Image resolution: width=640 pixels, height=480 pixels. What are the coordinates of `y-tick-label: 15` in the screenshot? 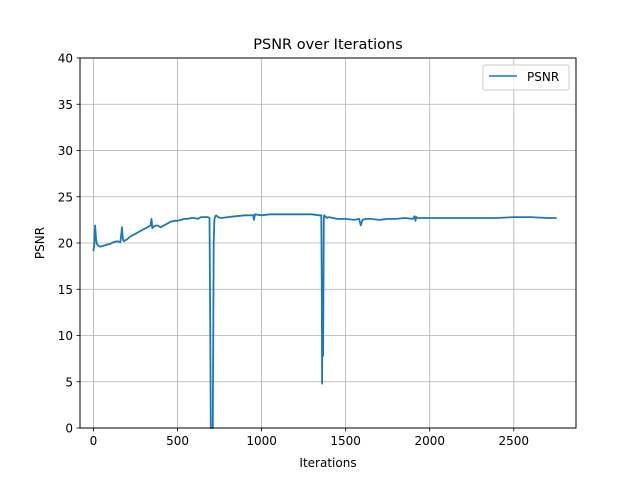 It's located at (65, 290).